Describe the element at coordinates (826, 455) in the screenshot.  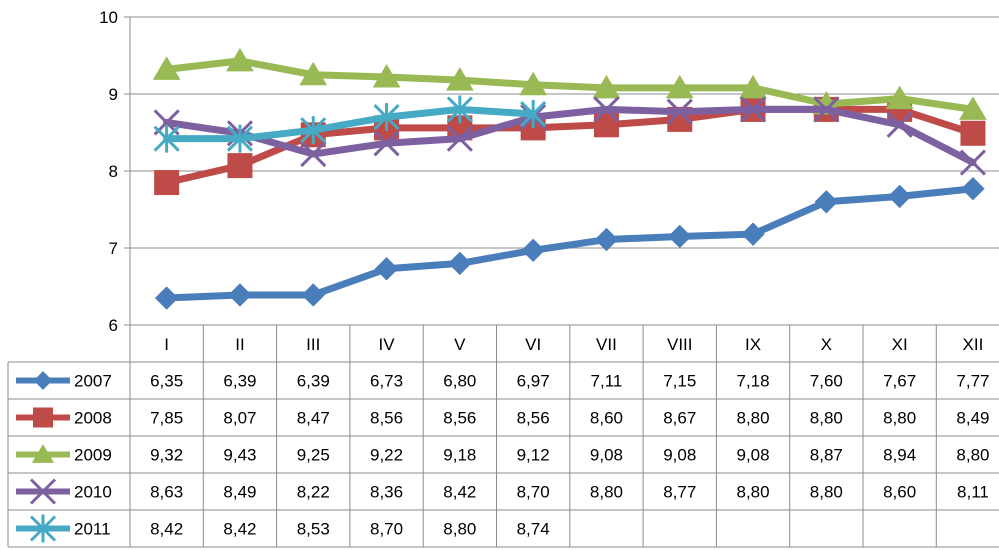
I see `table-cell-2009-X: 8,87` at that location.